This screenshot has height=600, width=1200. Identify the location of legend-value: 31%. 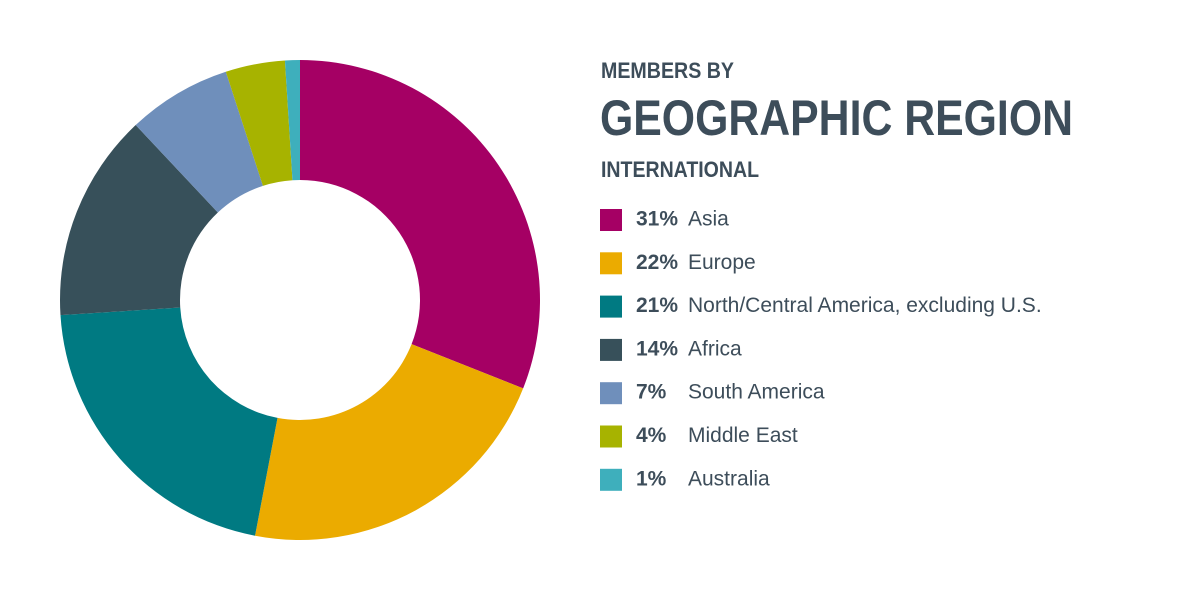
(657, 219).